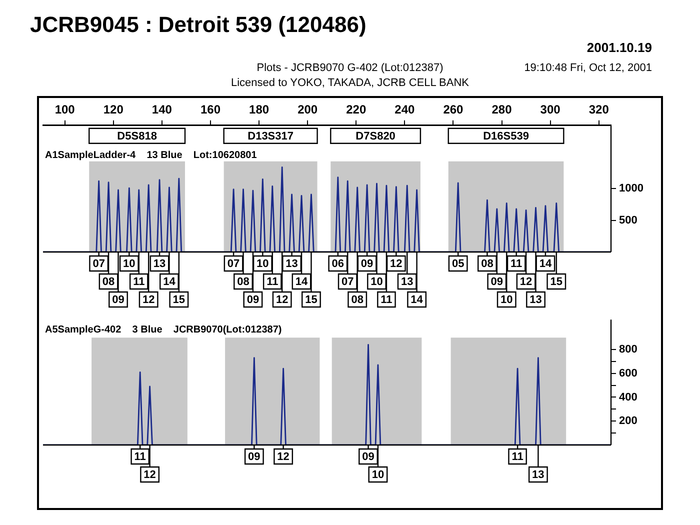 The height and width of the screenshot is (525, 700). I want to click on x-tick-label: 320, so click(599, 109).